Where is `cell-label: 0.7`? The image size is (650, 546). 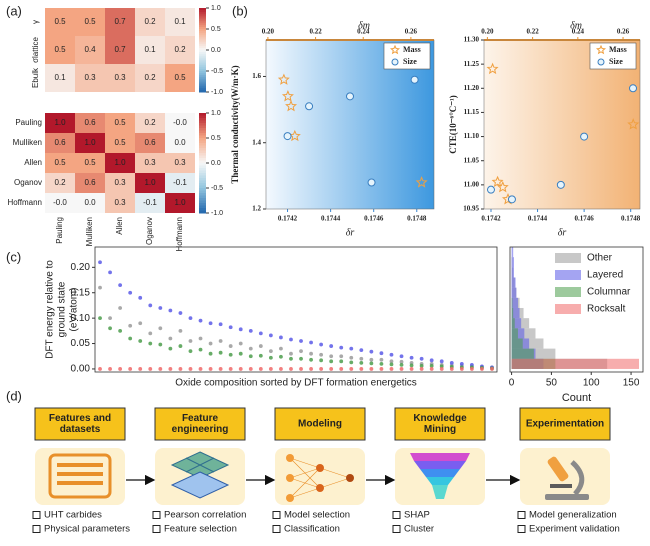
cell-label: 0.7 is located at coordinates (120, 21).